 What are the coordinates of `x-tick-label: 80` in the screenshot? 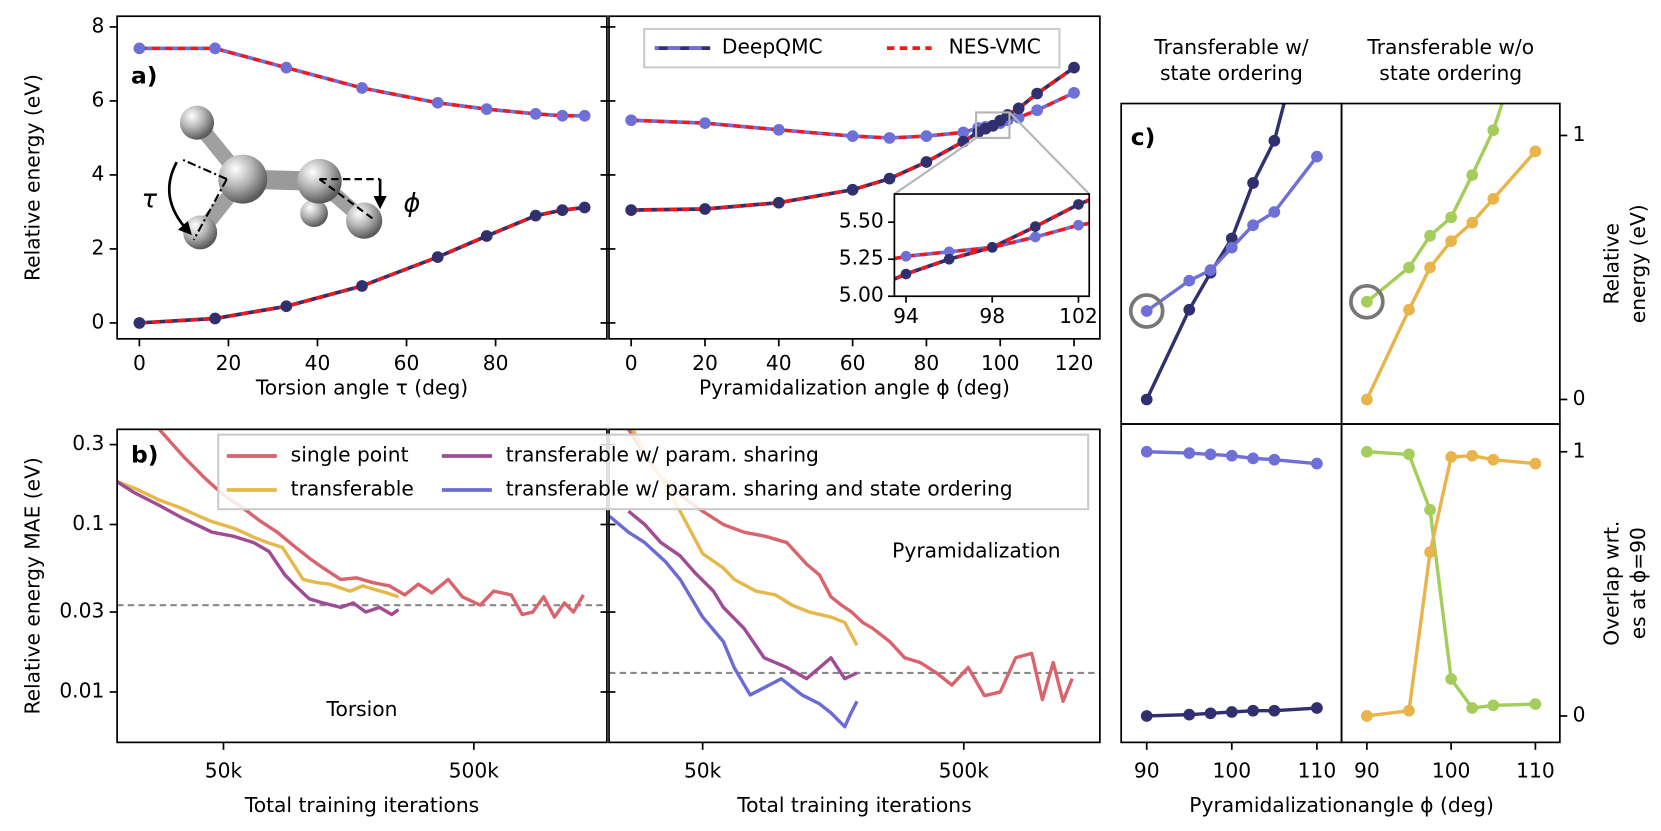 It's located at (496, 363).